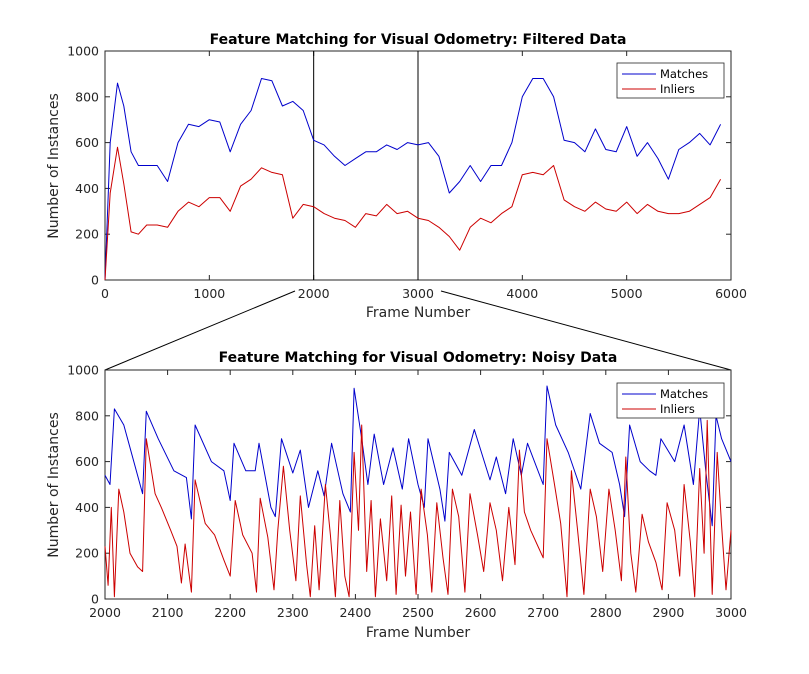 The image size is (809, 674). I want to click on x-tick-label: 2200, so click(230, 612).